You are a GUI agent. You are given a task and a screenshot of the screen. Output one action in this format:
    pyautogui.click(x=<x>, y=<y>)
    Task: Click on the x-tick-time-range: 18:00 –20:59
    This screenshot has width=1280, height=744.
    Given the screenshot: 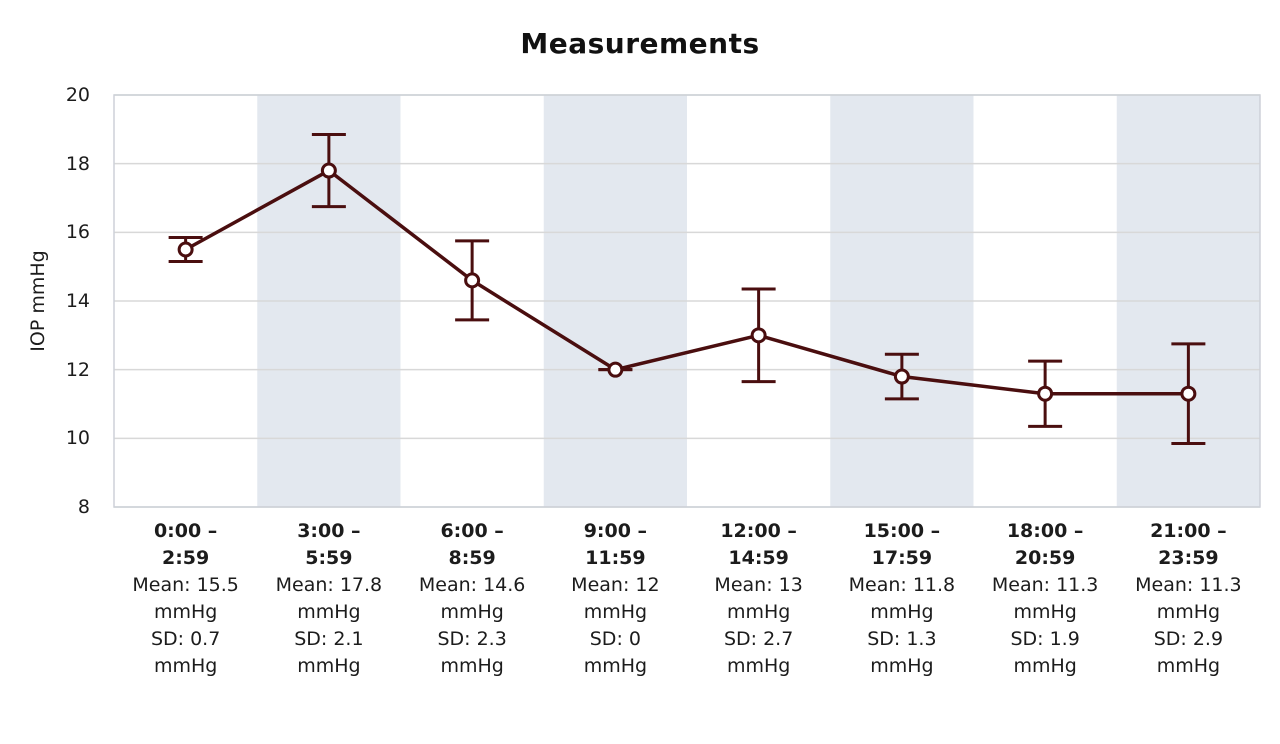 What is the action you would take?
    pyautogui.click(x=1045, y=544)
    